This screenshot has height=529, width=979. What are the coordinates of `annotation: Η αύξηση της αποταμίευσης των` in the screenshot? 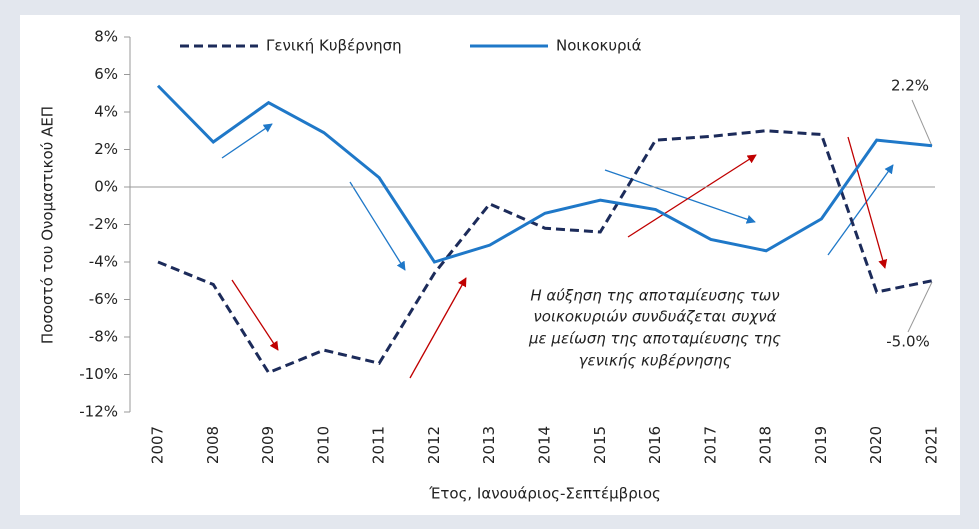 It's located at (654, 296).